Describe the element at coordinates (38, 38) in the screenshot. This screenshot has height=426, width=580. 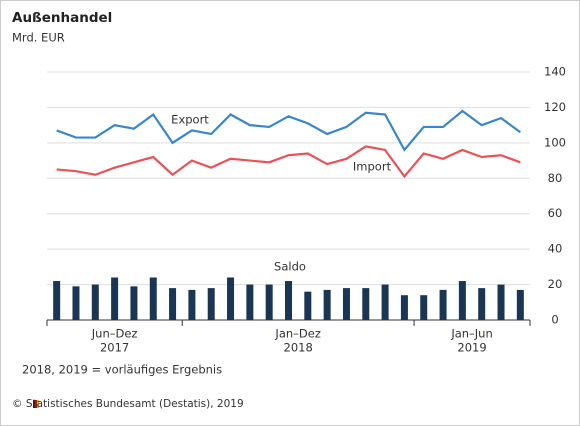
I see `chart-subtitle: Mrd. EUR` at that location.